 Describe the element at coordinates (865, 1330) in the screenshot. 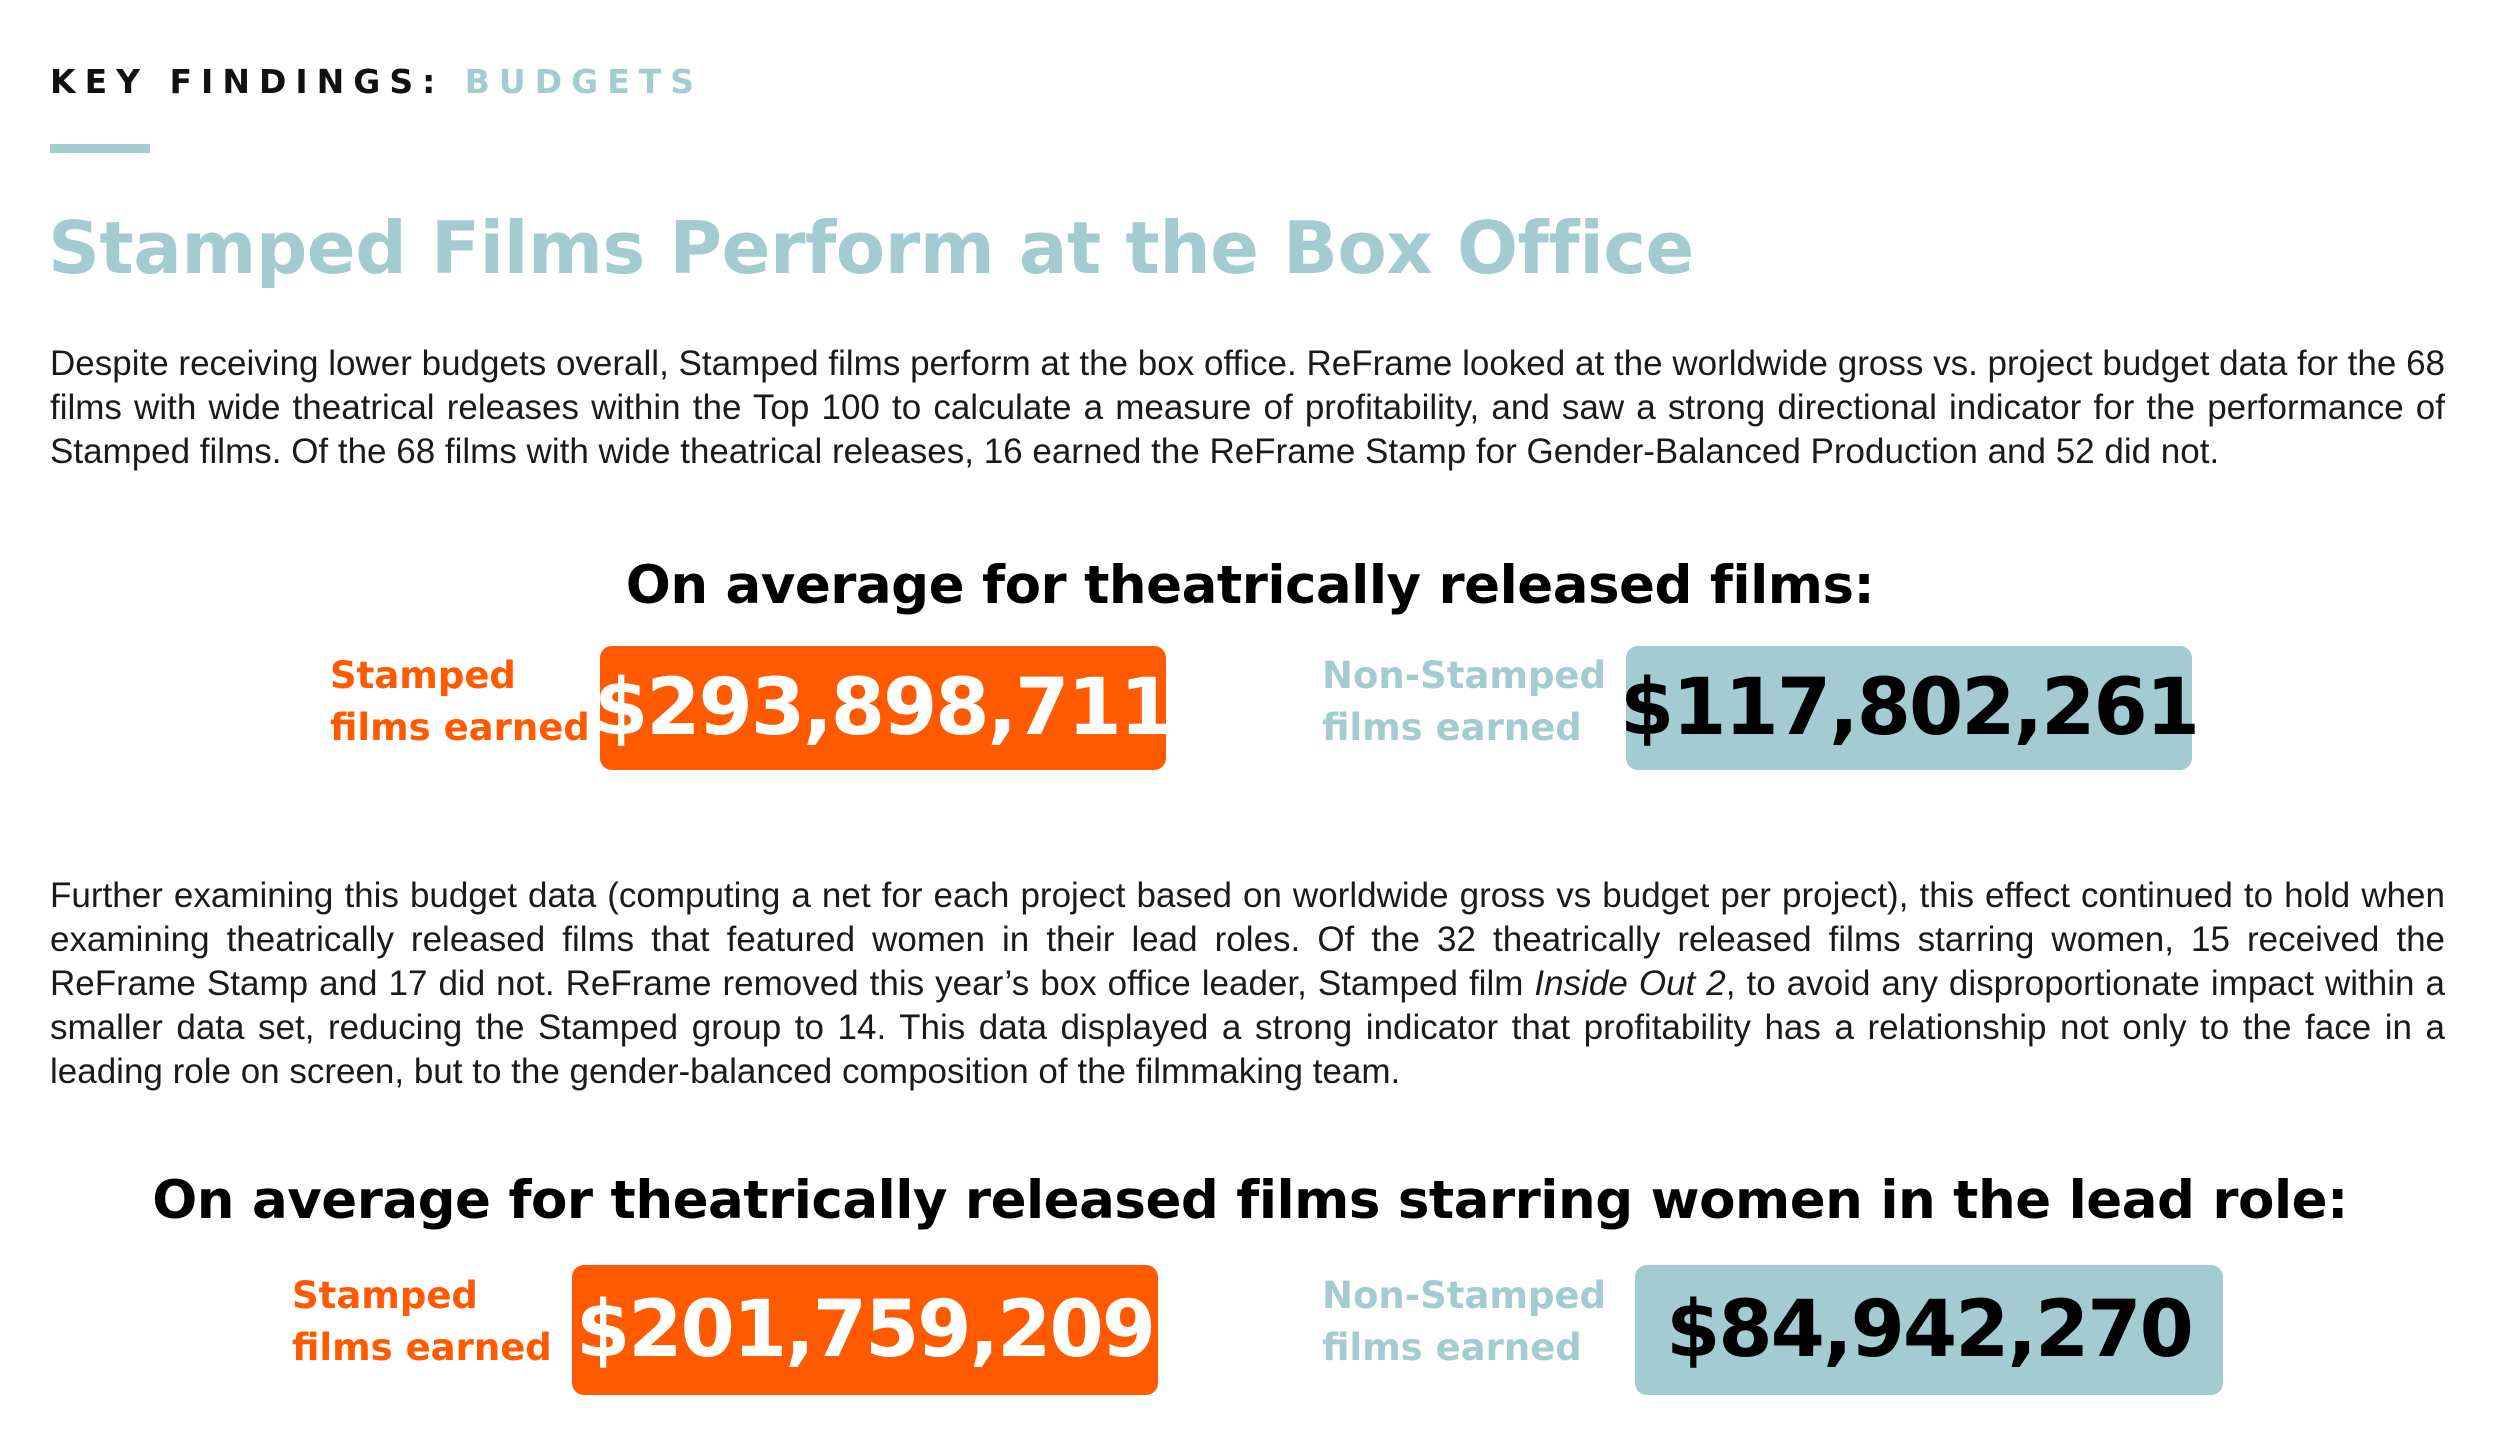

I see `section2-stamped-value: $201,759,209` at that location.